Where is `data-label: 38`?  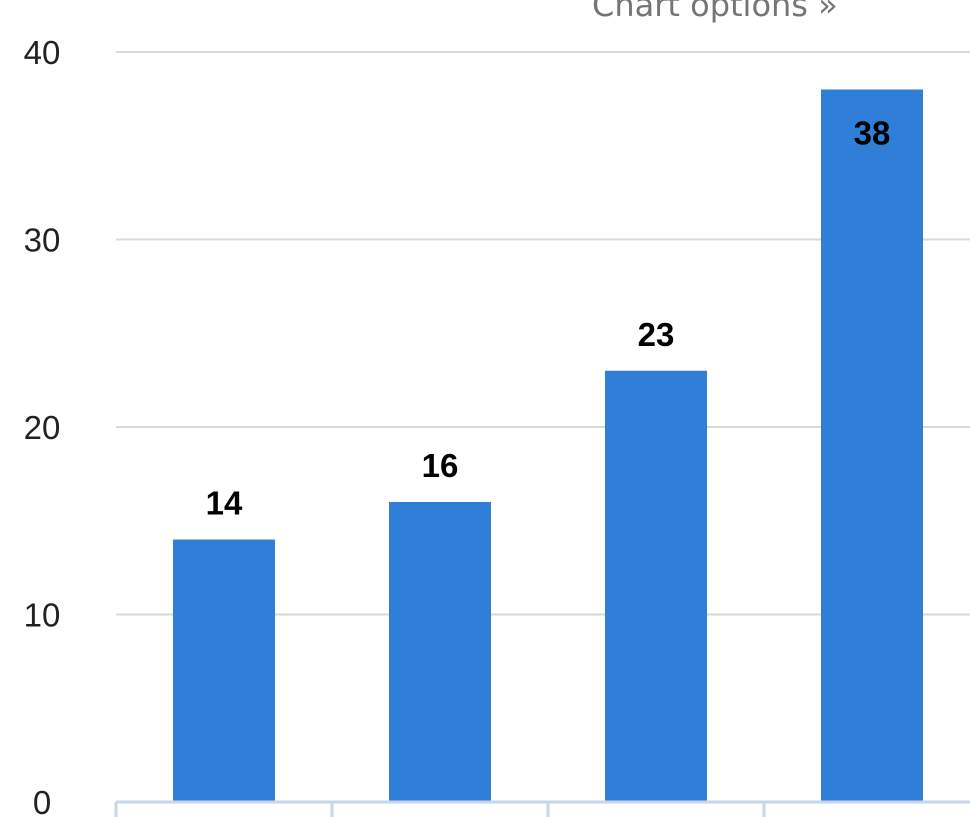
data-label: 38 is located at coordinates (872, 133).